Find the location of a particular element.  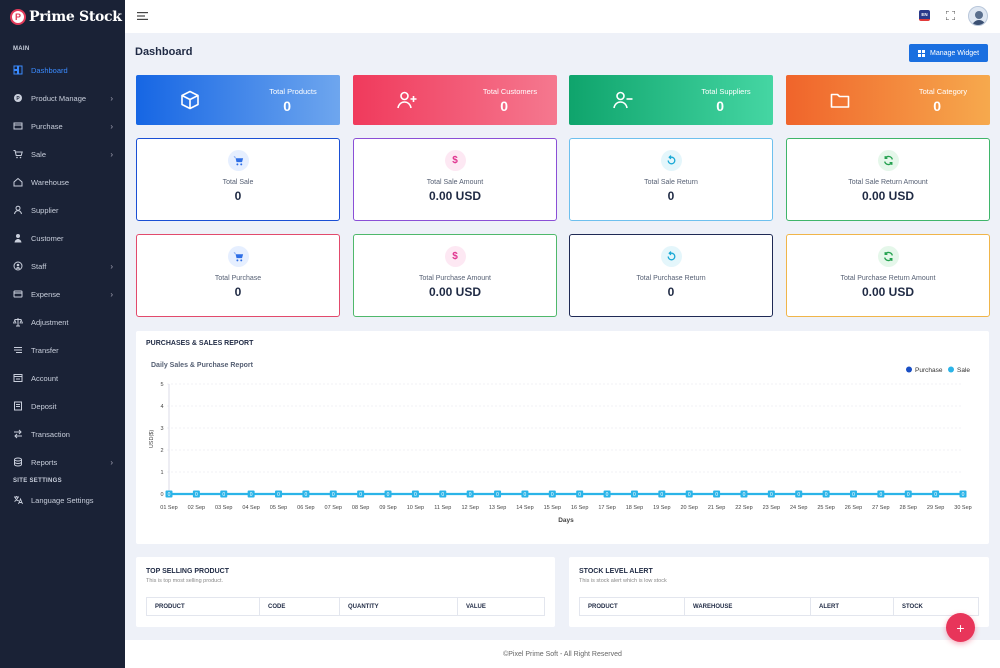

col-alert: ALERT is located at coordinates (852, 606).